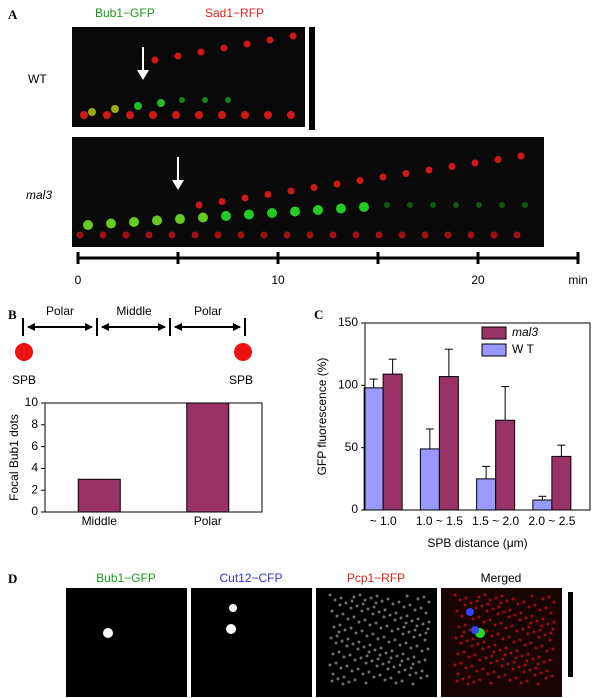 This screenshot has height=698, width=600. I want to click on legend-swatch, so click(494, 333).